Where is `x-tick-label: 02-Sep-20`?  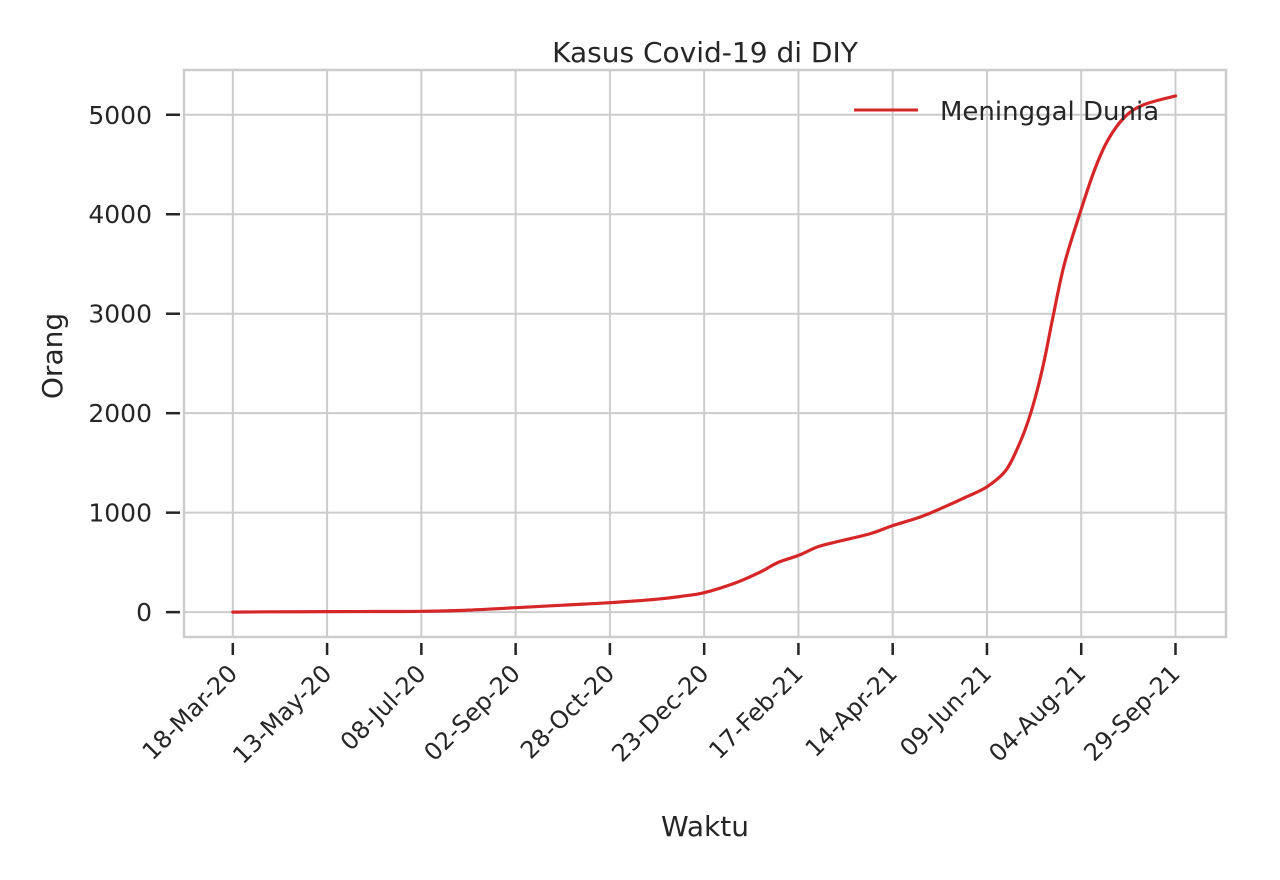 x-tick-label: 02-Sep-20 is located at coordinates (472, 712).